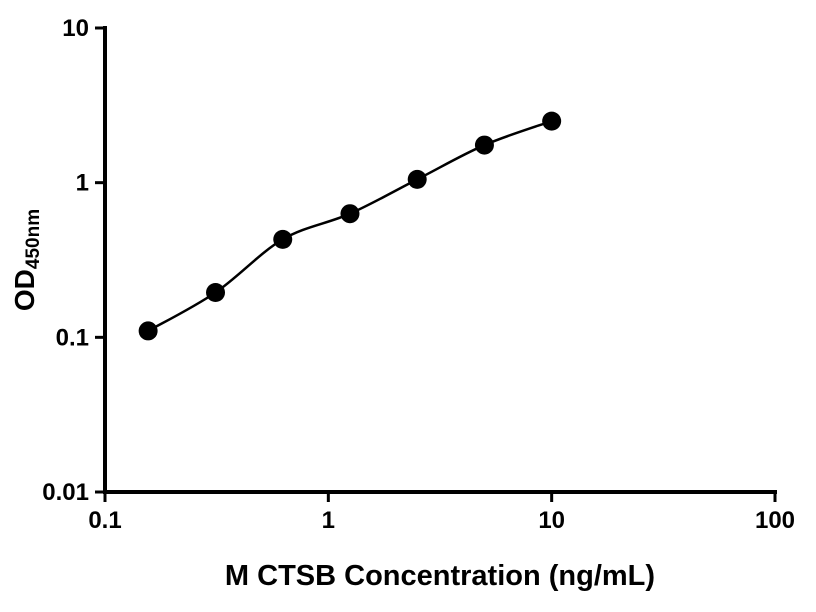 This screenshot has height=612, width=816. What do you see at coordinates (33, 239) in the screenshot?
I see `y-axis-title-subscript: 450nm` at bounding box center [33, 239].